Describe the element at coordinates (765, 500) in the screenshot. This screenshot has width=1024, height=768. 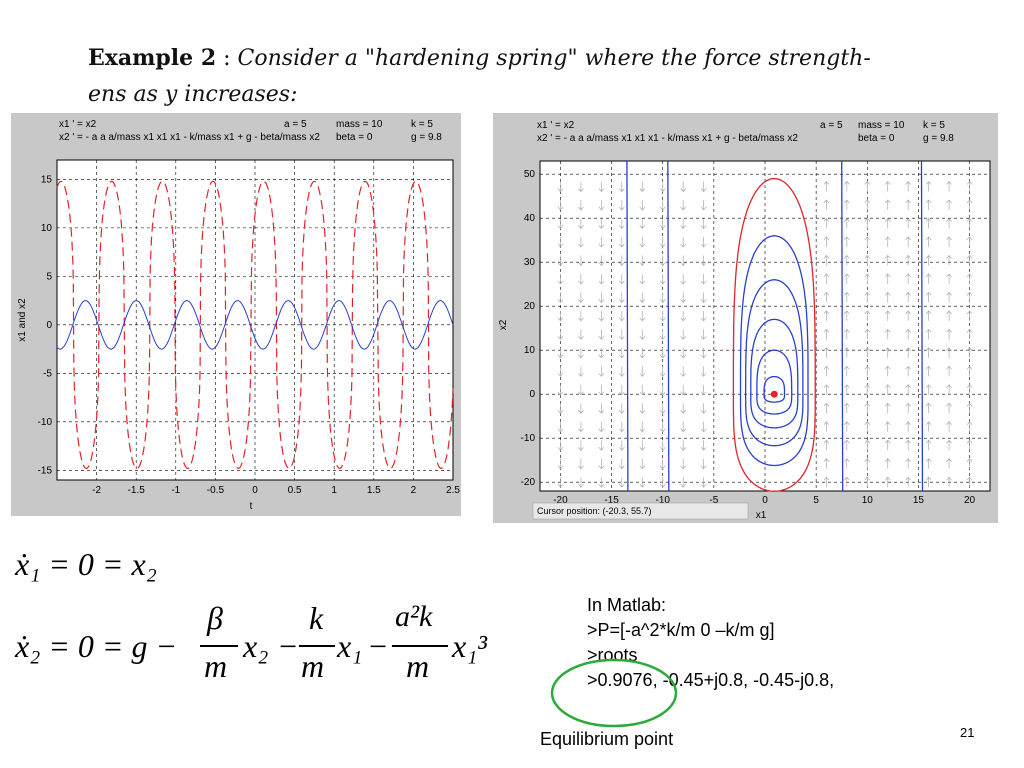
I see `right-xtick-label: 0` at that location.